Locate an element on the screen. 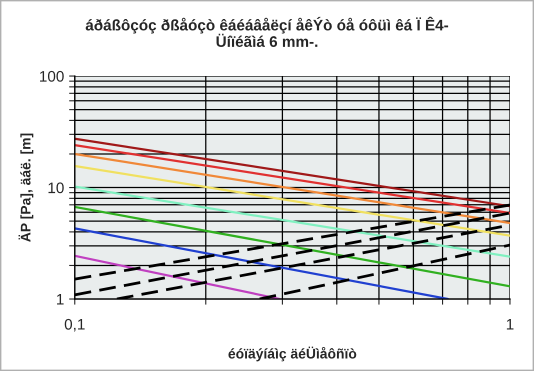  y-axis-title: ÄP [Pa], äáë. [m] is located at coordinates (26, 188).